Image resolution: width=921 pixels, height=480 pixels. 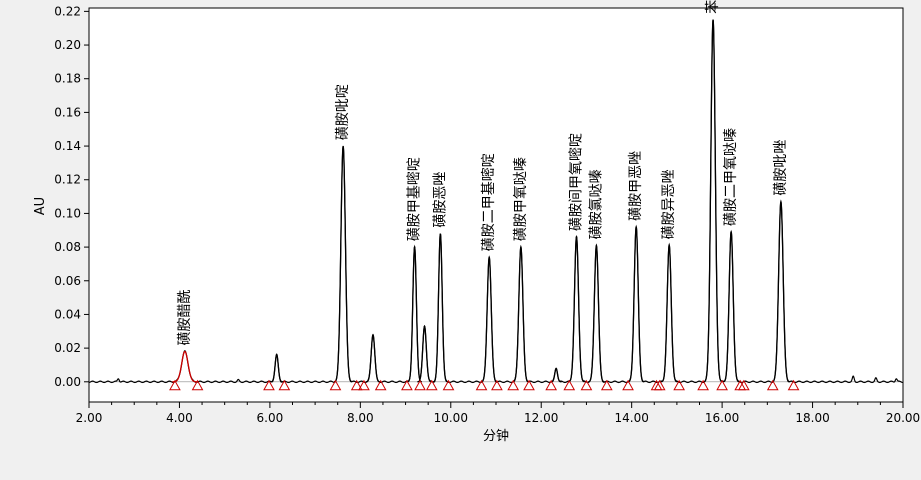 What do you see at coordinates (67, 281) in the screenshot?
I see `y-tick-label: 0.06` at bounding box center [67, 281].